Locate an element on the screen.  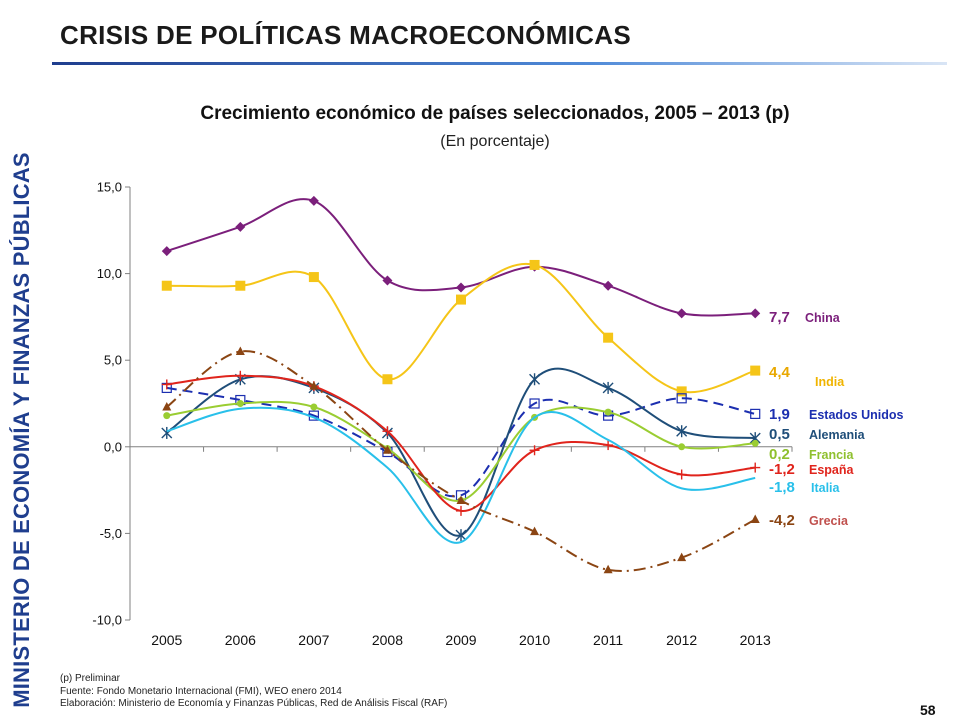
espana-end-value: -1,2 is located at coordinates (782, 469).